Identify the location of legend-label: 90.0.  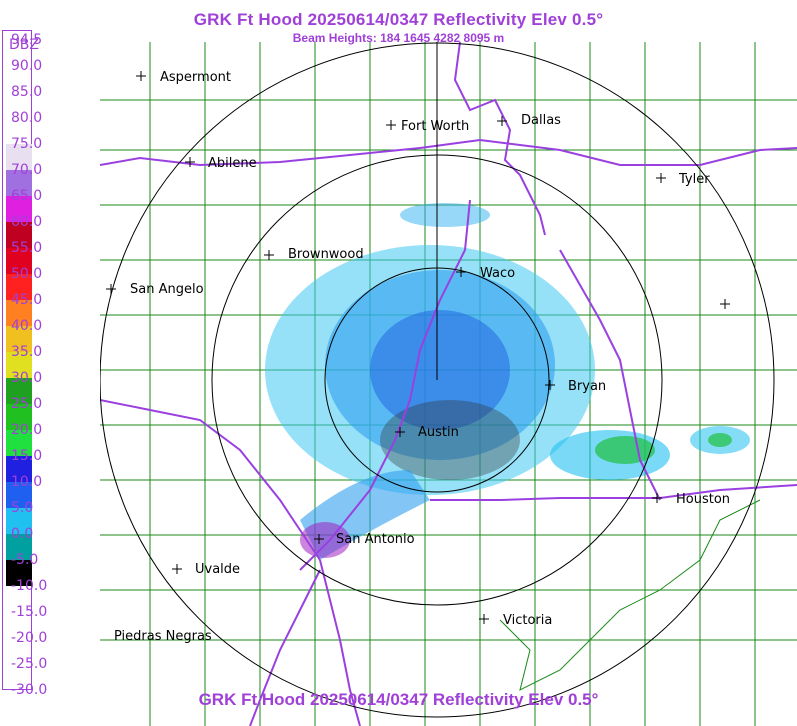
(27, 66).